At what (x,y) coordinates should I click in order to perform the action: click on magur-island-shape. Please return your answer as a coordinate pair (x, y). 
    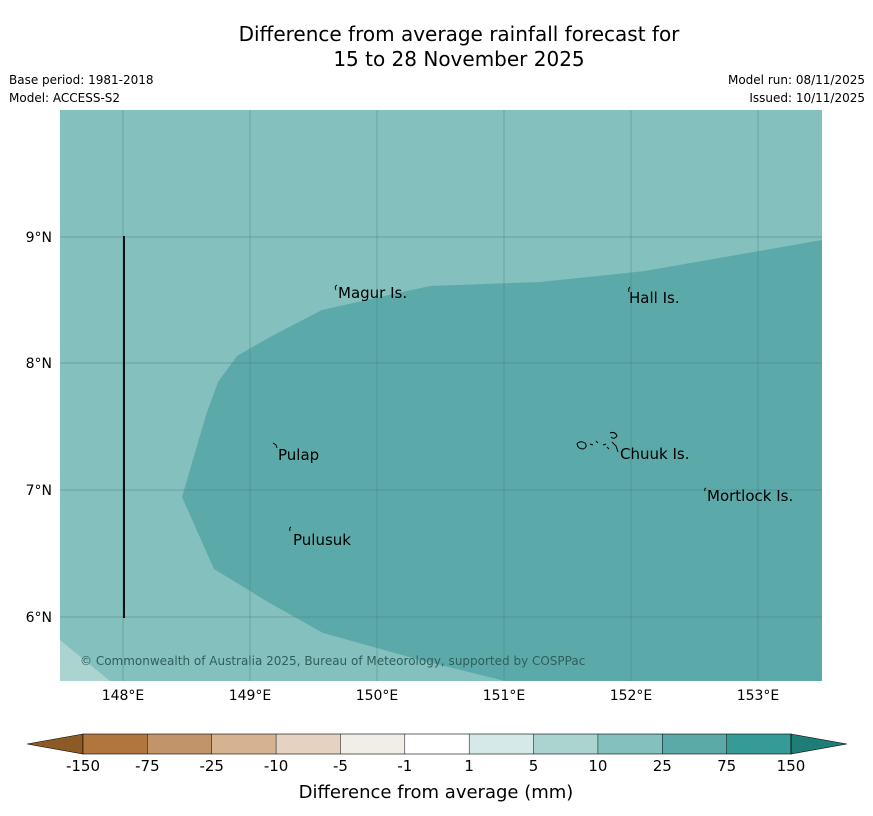
    Looking at the image, I should click on (336, 287).